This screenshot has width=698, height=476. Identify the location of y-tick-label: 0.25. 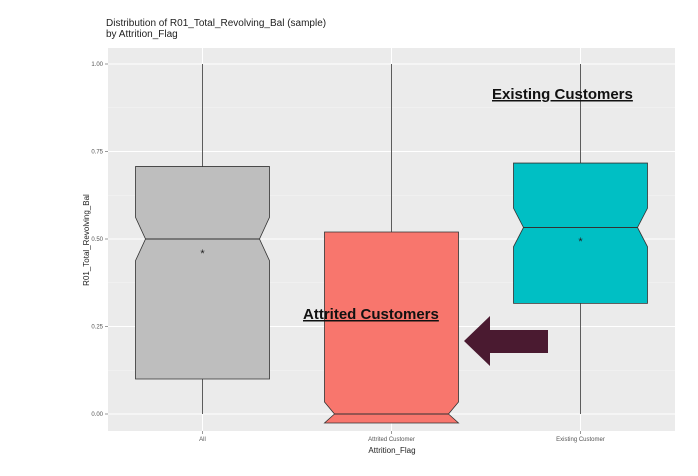
(97, 328).